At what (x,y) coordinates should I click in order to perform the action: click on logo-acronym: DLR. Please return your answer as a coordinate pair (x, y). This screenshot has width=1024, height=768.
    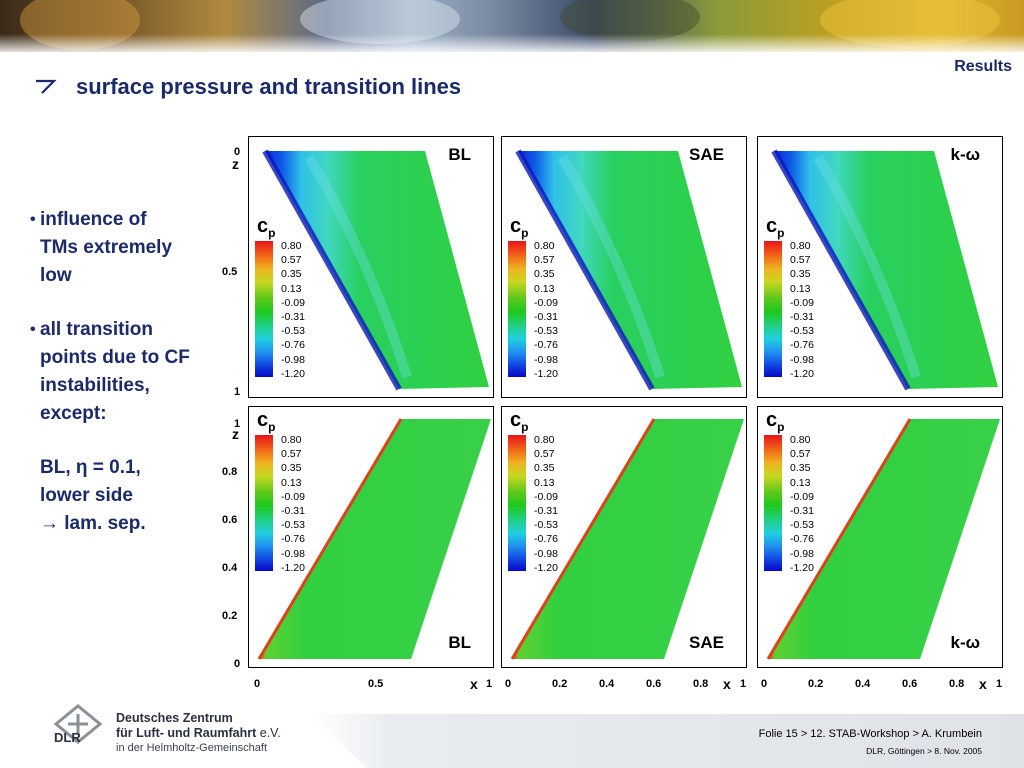
    Looking at the image, I should click on (67, 737).